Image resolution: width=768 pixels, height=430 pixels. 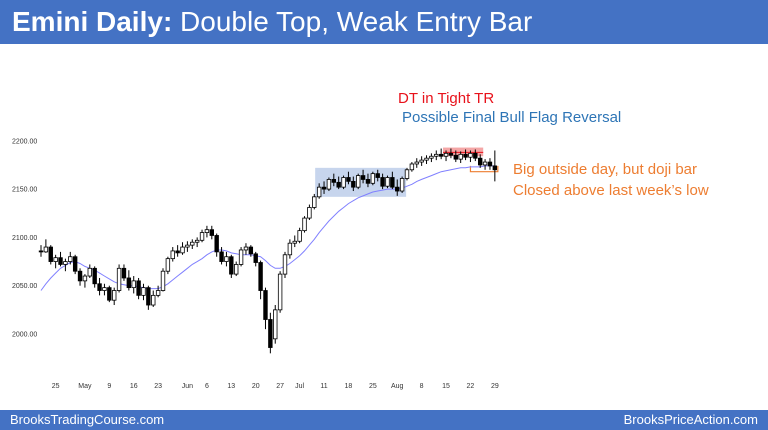 I want to click on footer-right-link: BrooksPriceAction.com, so click(x=690, y=419).